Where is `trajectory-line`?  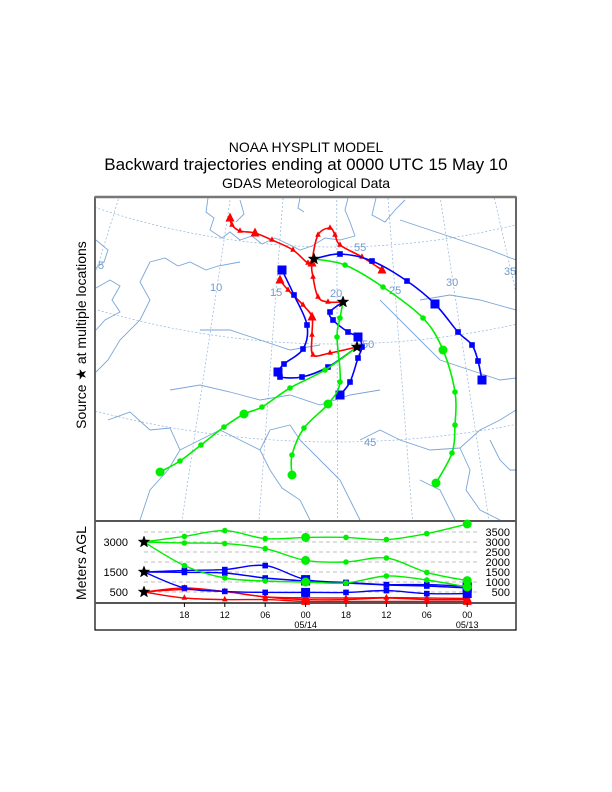 trajectory-line is located at coordinates (317, 388).